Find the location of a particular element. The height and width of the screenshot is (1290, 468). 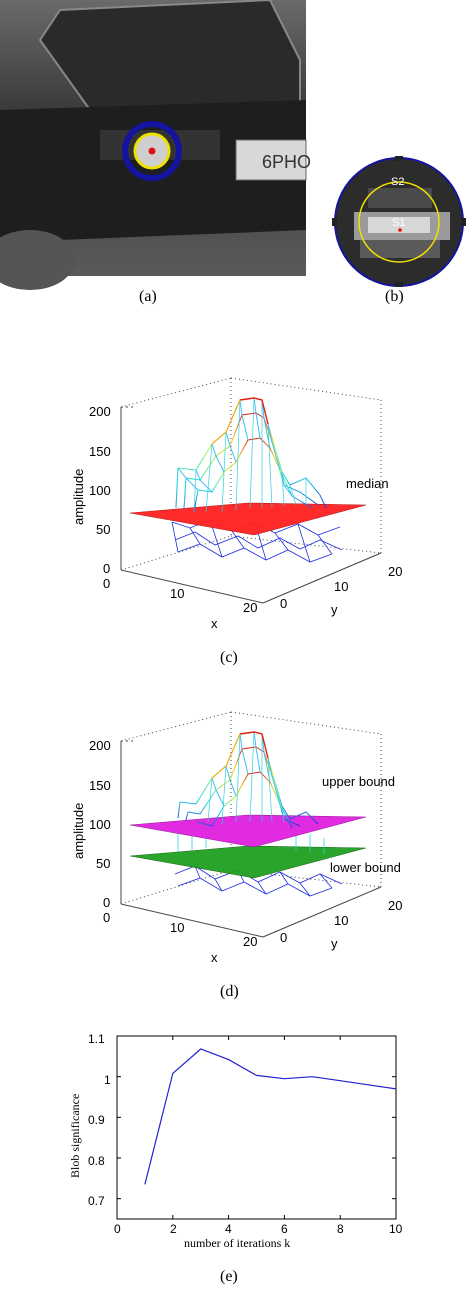

plate-text: 6PHO is located at coordinates (286, 162).